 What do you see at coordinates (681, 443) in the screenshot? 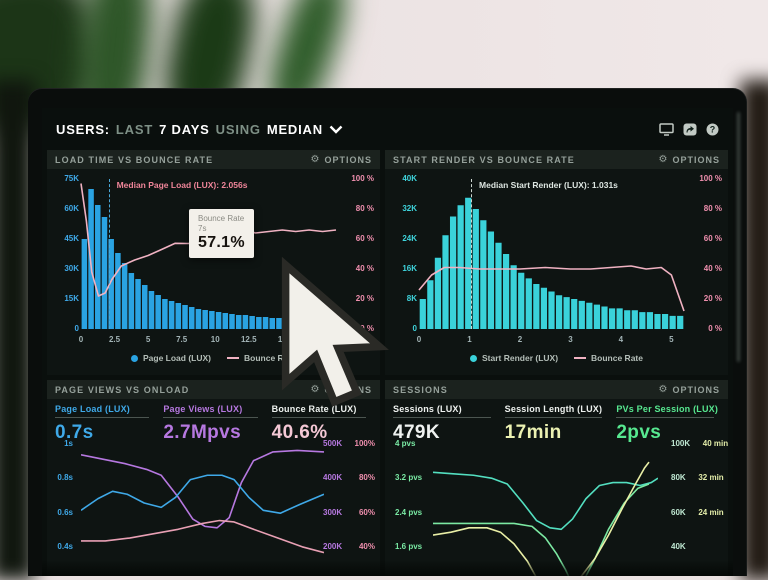
I see `axis-tick: 100K` at bounding box center [681, 443].